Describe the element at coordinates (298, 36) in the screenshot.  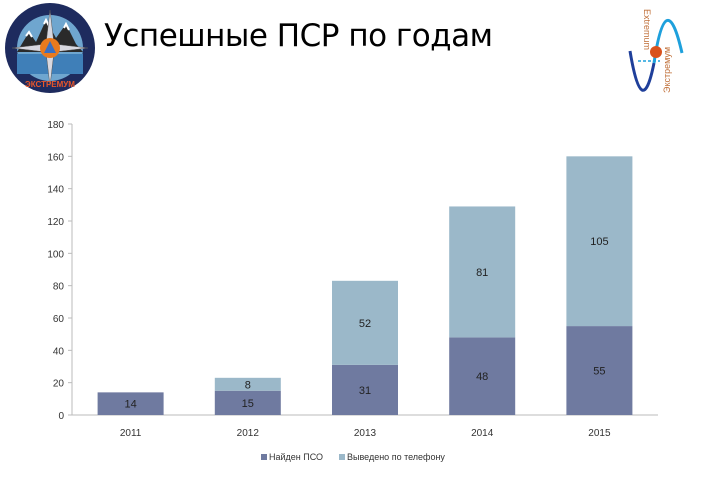
I see `slide-title: Успешные ПСР по годам` at that location.